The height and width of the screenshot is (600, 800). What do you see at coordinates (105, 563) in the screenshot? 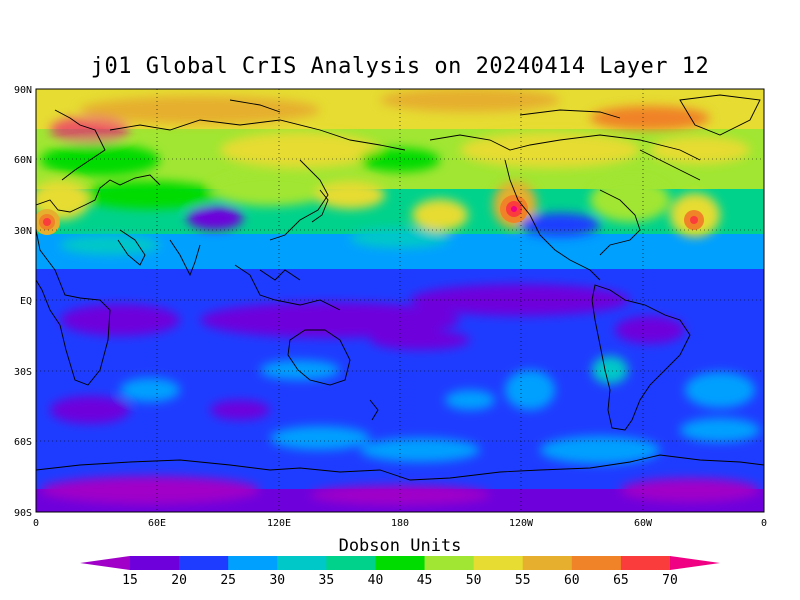
I see `colorbar-arrow-low` at bounding box center [105, 563].